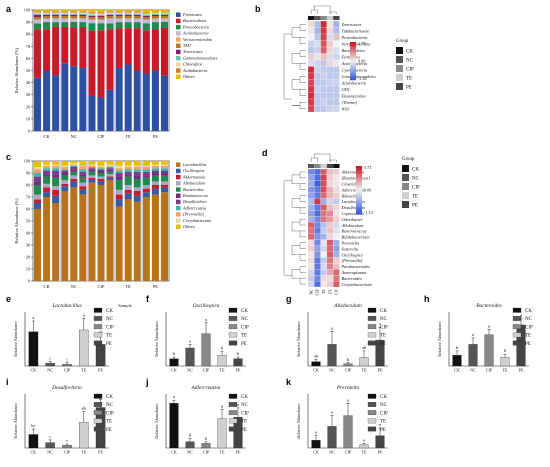  Describe the element at coordinates (190, 370) in the screenshot. I see `f-xtick-label: NC` at that location.